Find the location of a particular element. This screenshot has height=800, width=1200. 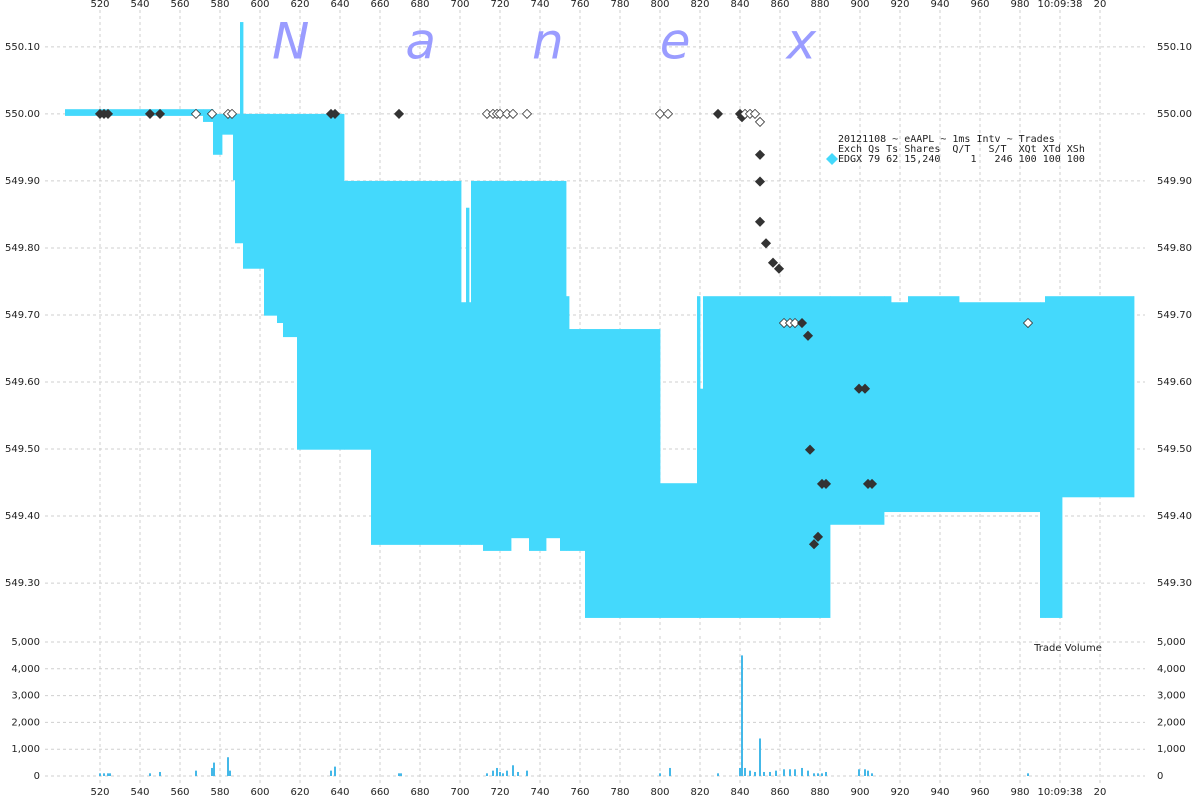

y-tick-label: 549.80 is located at coordinates (1174, 248).